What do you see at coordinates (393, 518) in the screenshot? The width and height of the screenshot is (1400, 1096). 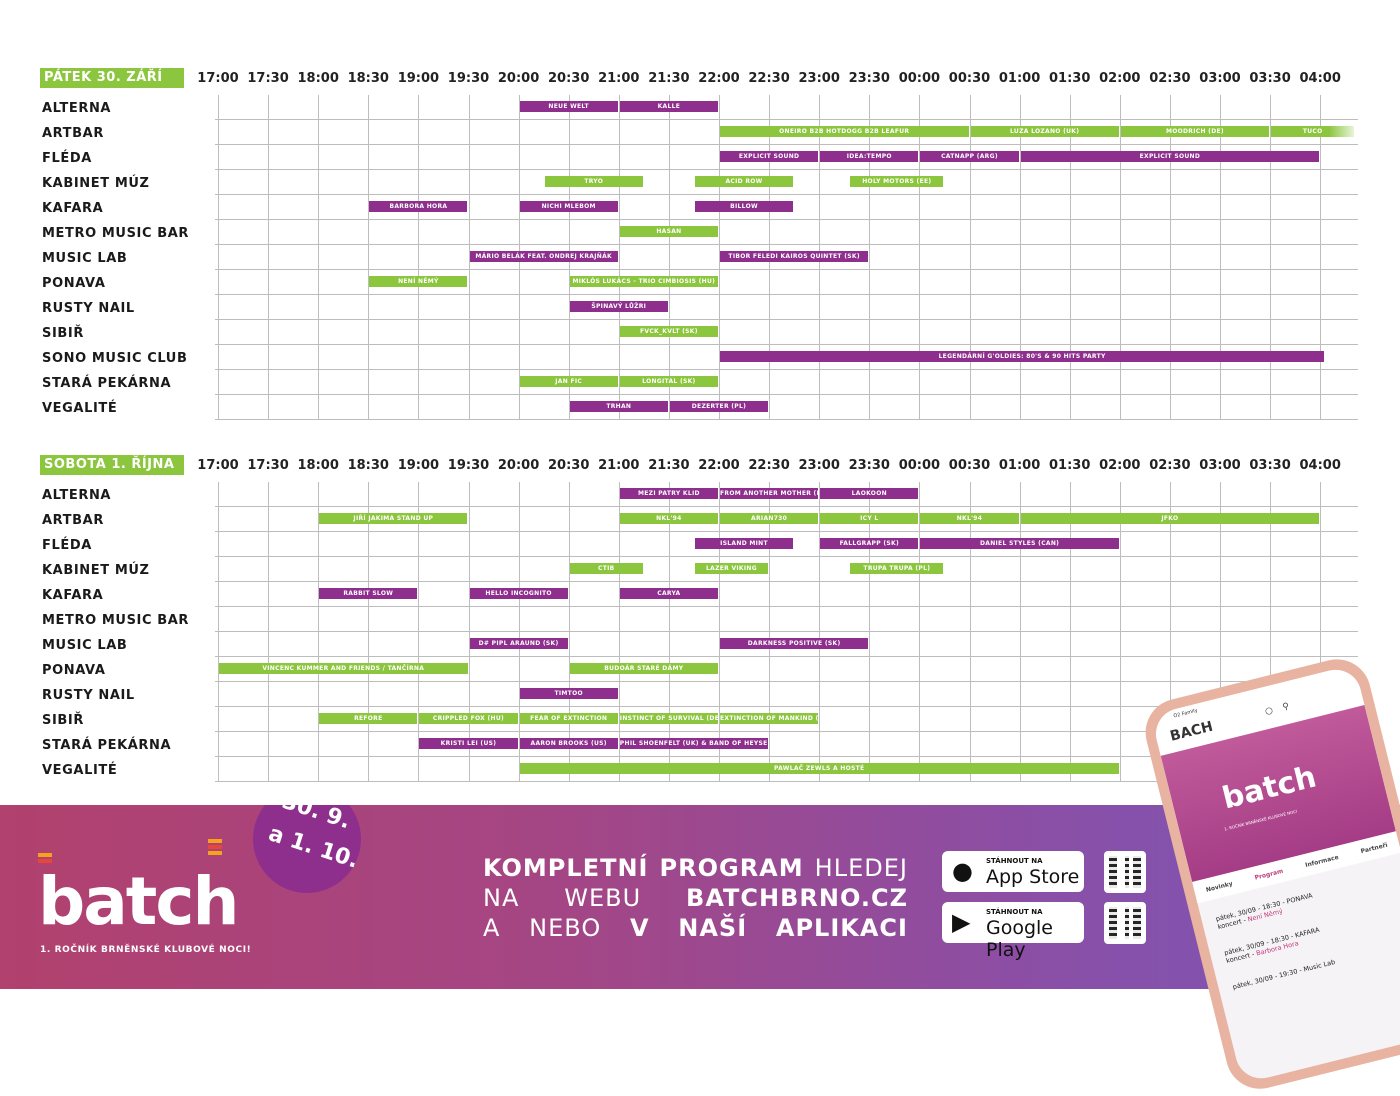 I see `event-block: JIŘÍ JAKIMA STAND UP` at bounding box center [393, 518].